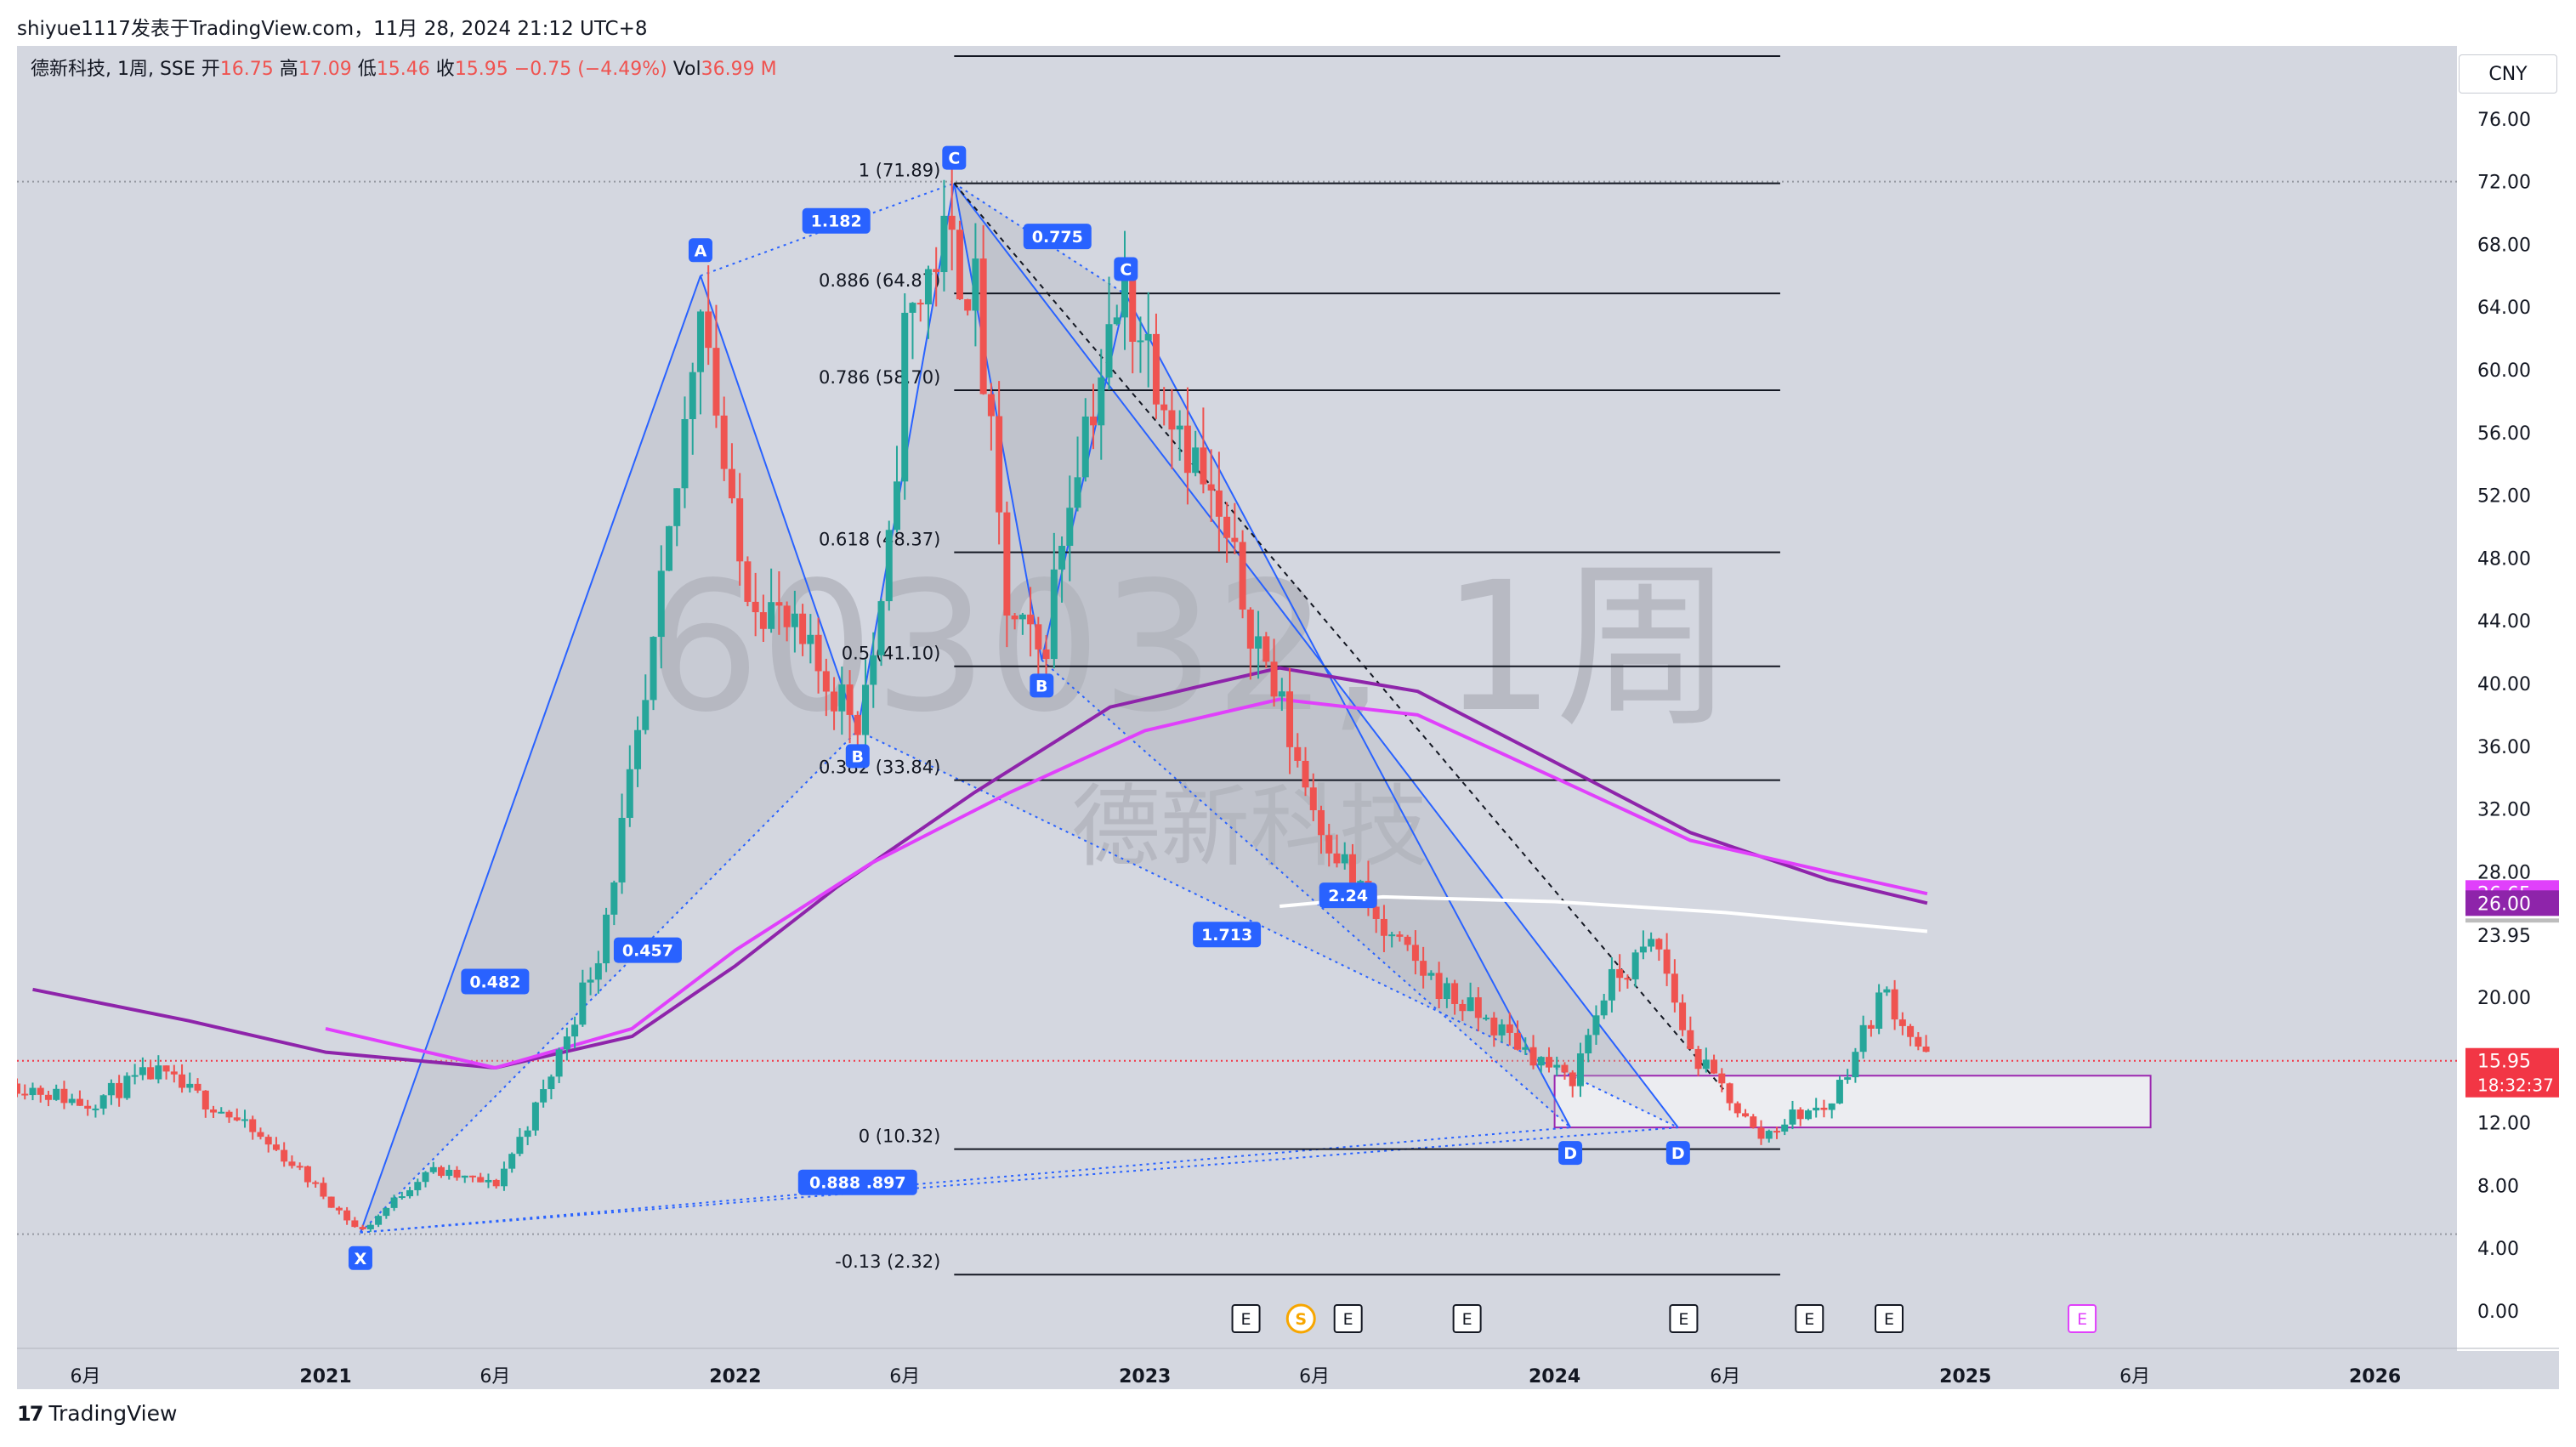  Describe the element at coordinates (900, 1136) in the screenshot. I see `fib-level-label: 0 (10.32)` at that location.